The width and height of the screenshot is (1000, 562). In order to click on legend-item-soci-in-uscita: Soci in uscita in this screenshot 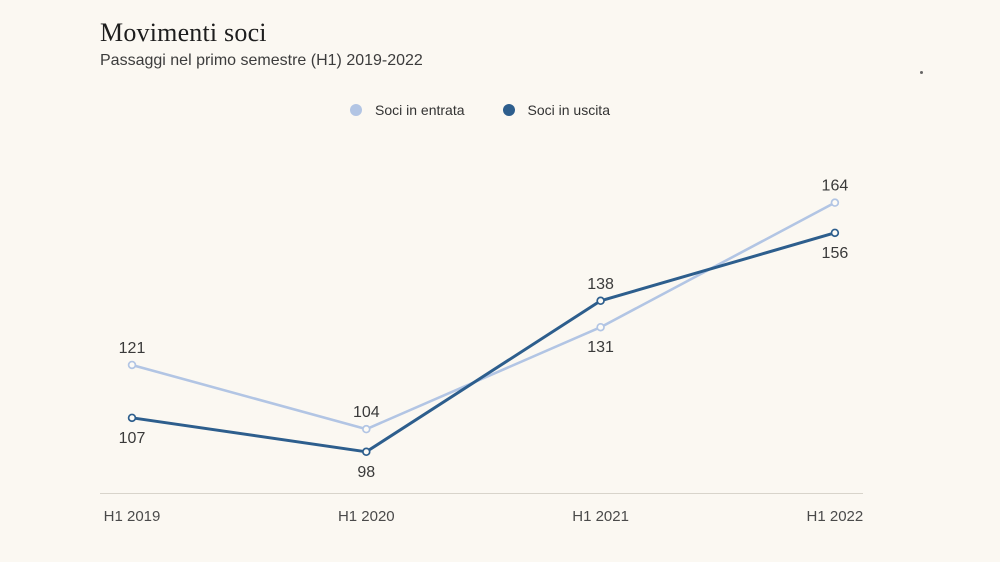, I will do `click(556, 110)`.